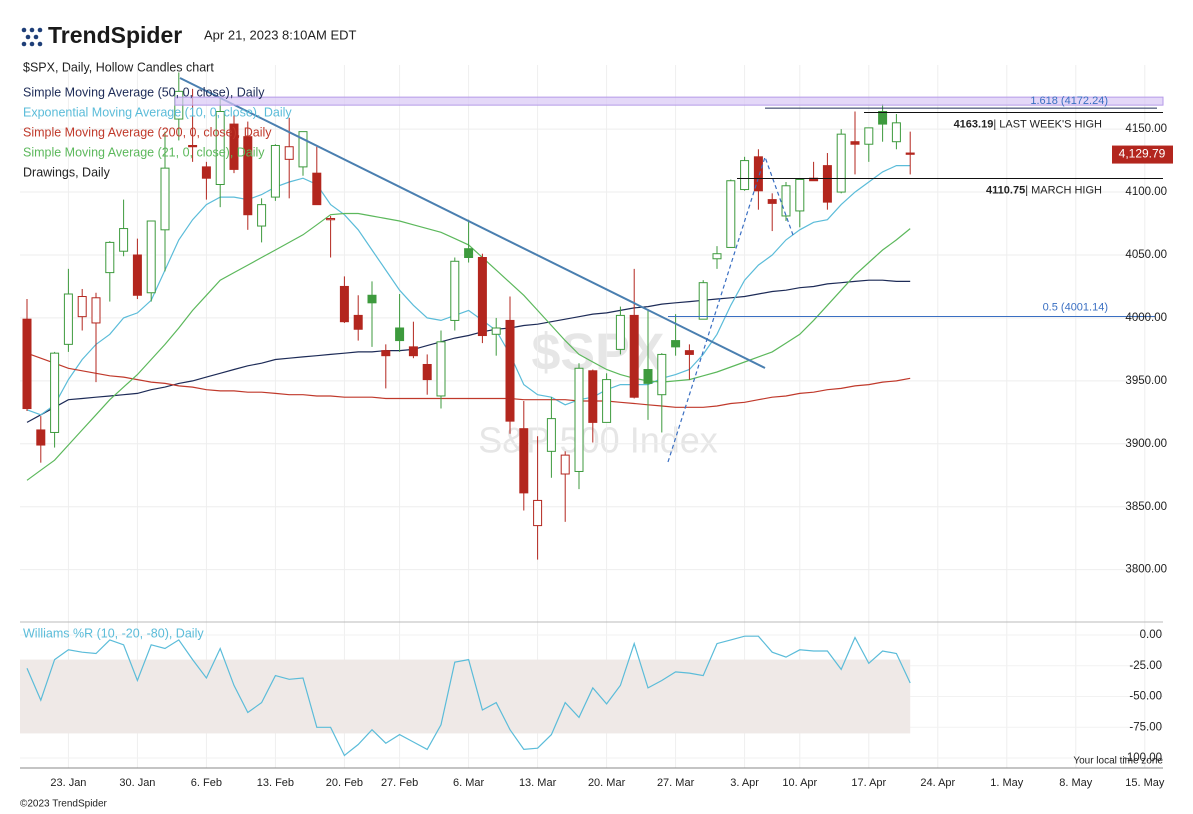 This screenshot has height=814, width=1193. I want to click on level-text: | LAST WEEK'S HIGH, so click(1047, 124).